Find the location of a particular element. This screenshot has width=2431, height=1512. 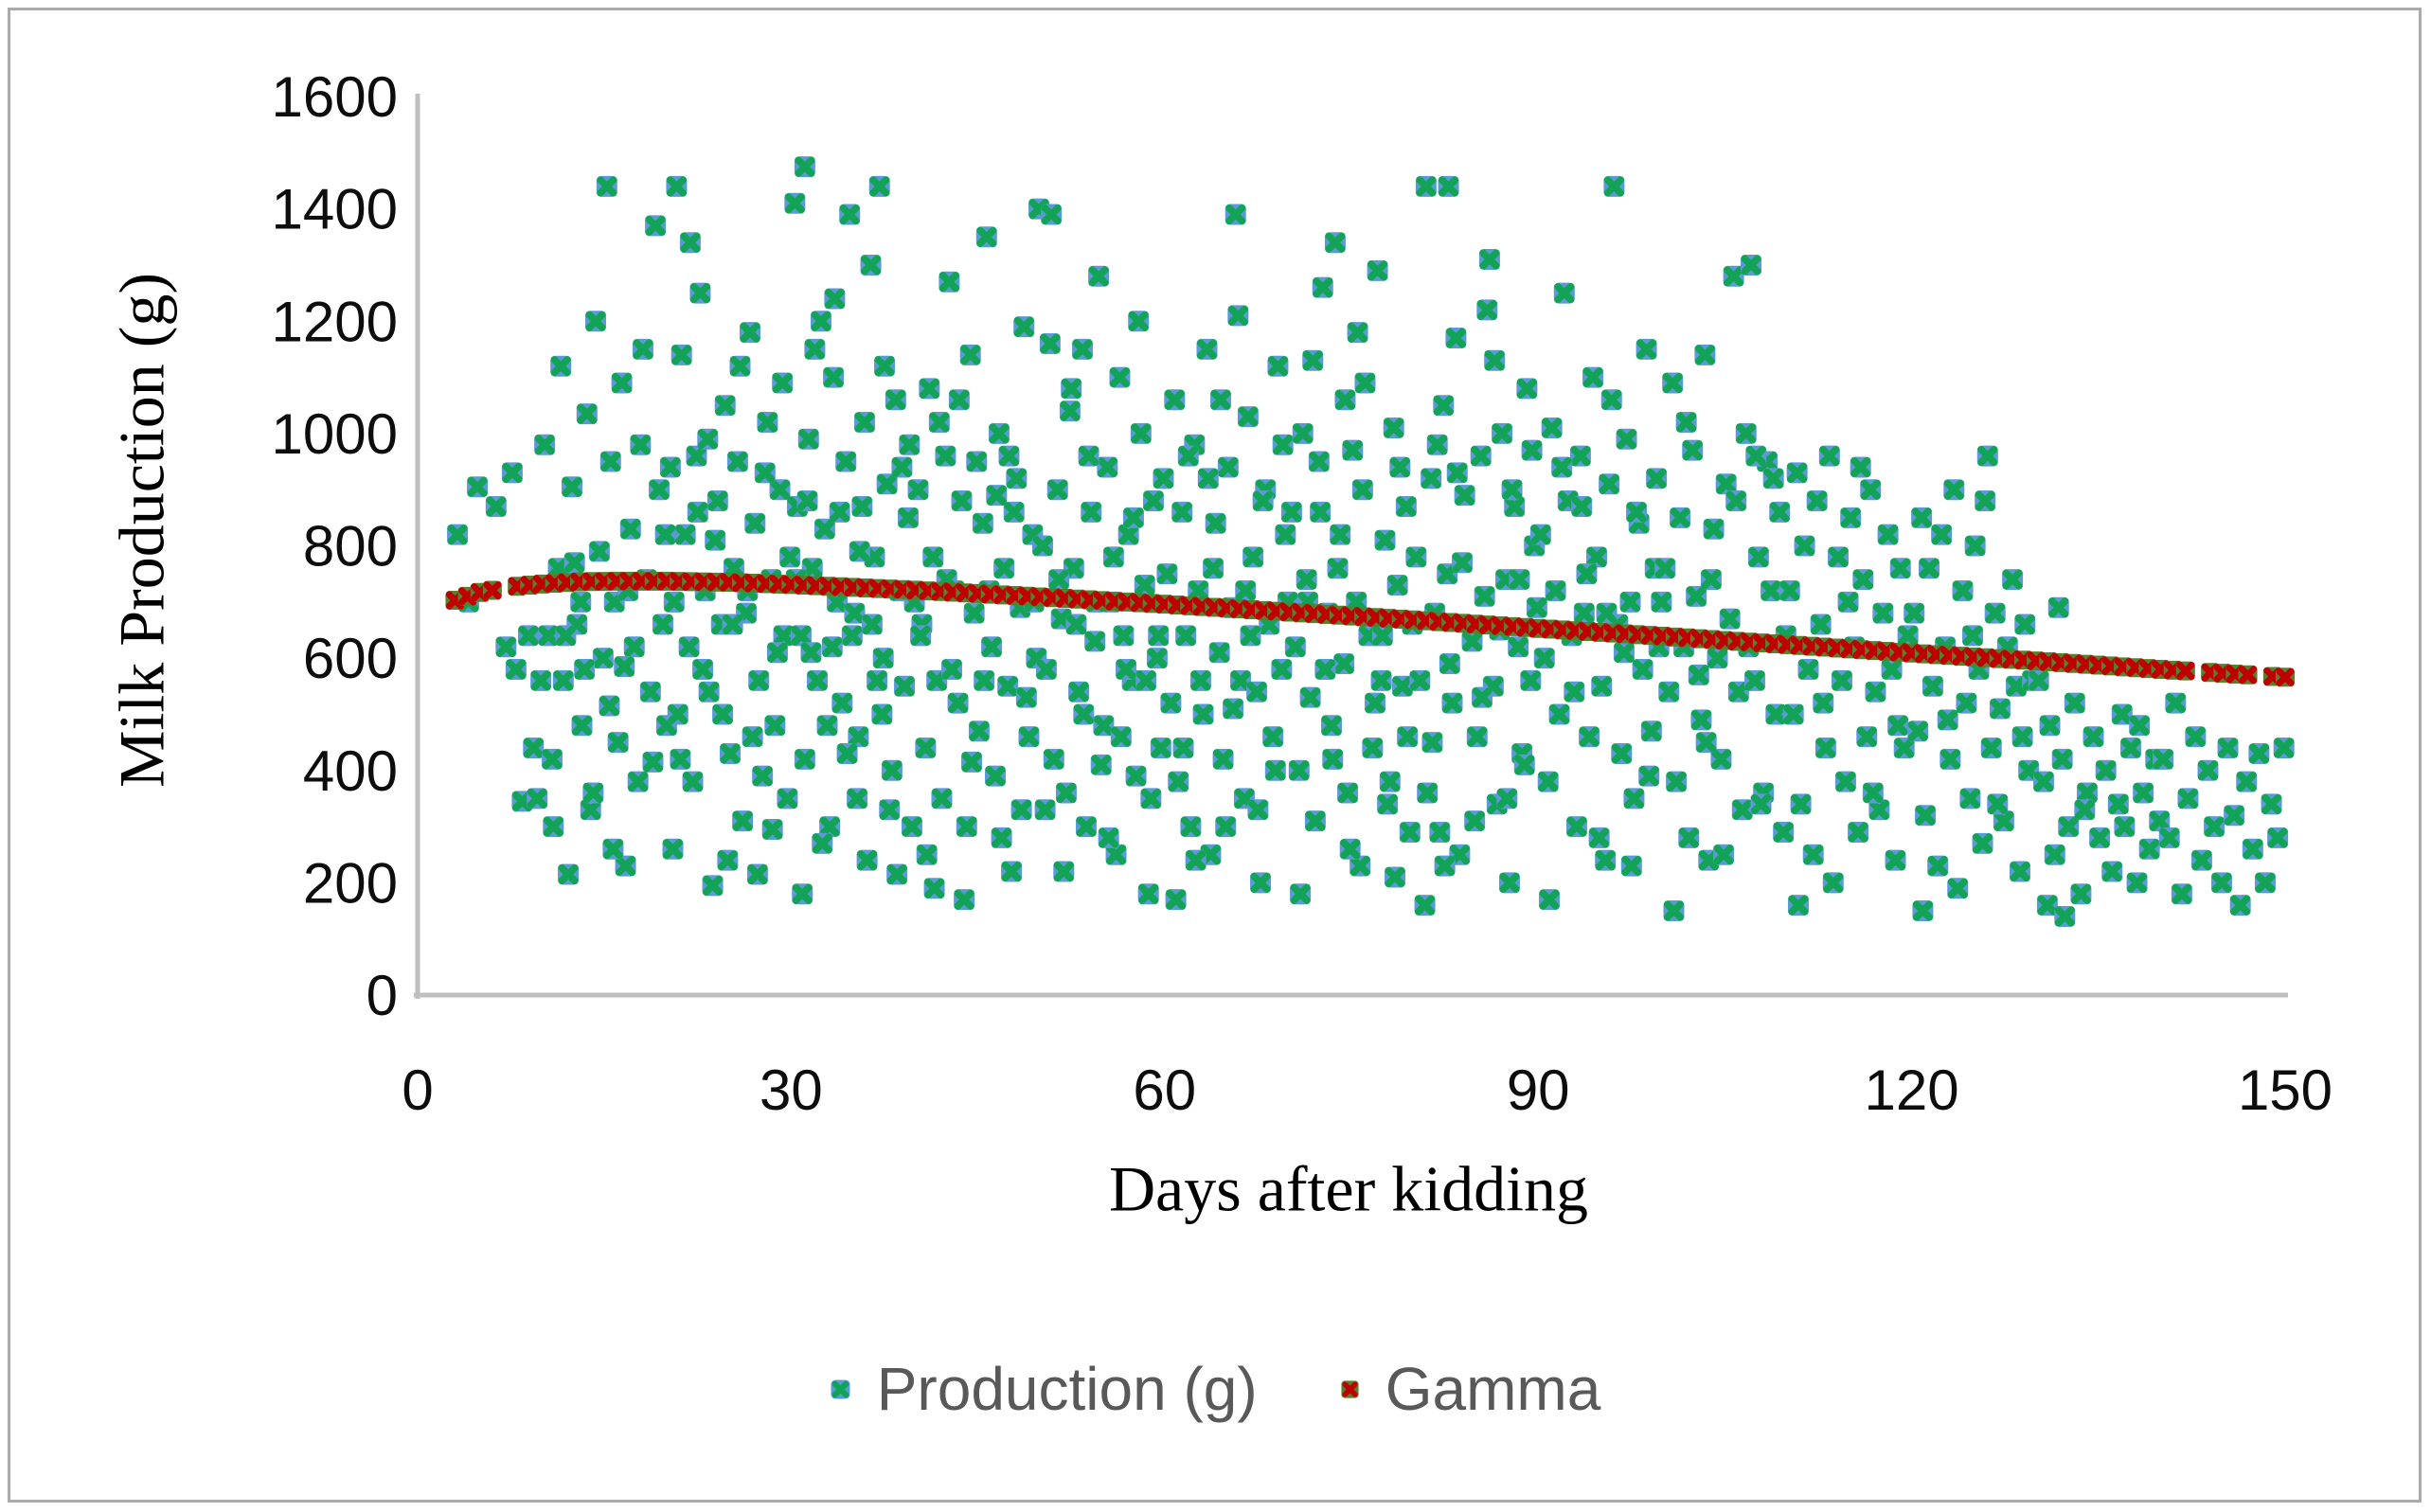

y-tick-label: 200 is located at coordinates (350, 883).